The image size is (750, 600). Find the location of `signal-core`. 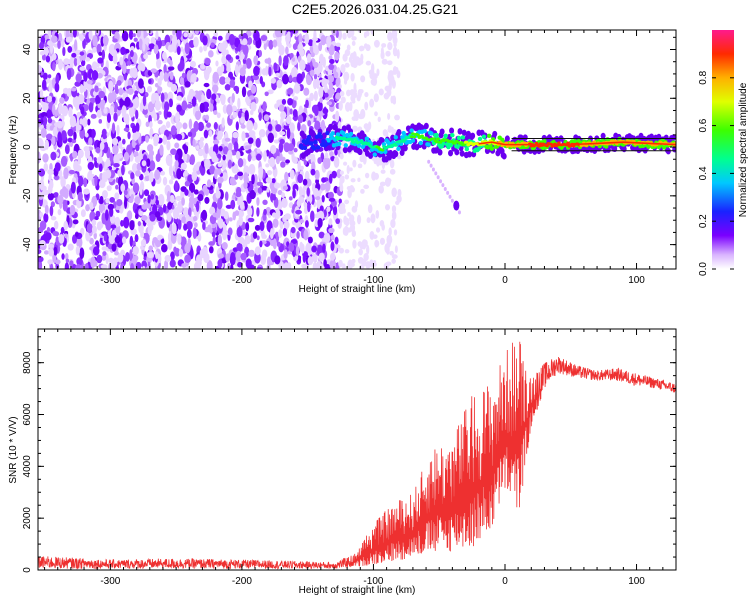

signal-core is located at coordinates (577, 143).